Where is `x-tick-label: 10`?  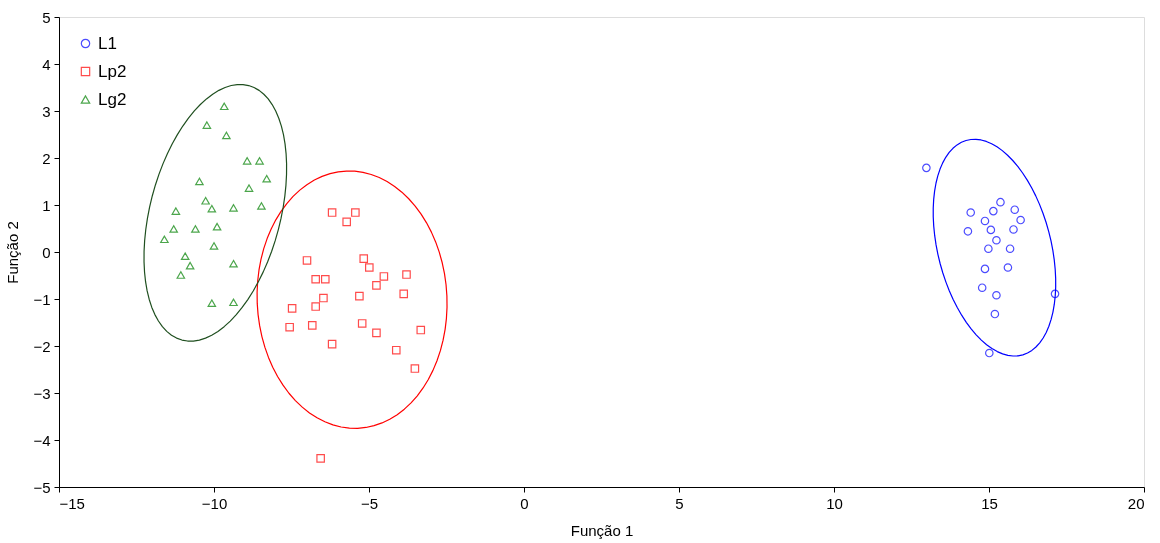 x-tick-label: 10 is located at coordinates (834, 503).